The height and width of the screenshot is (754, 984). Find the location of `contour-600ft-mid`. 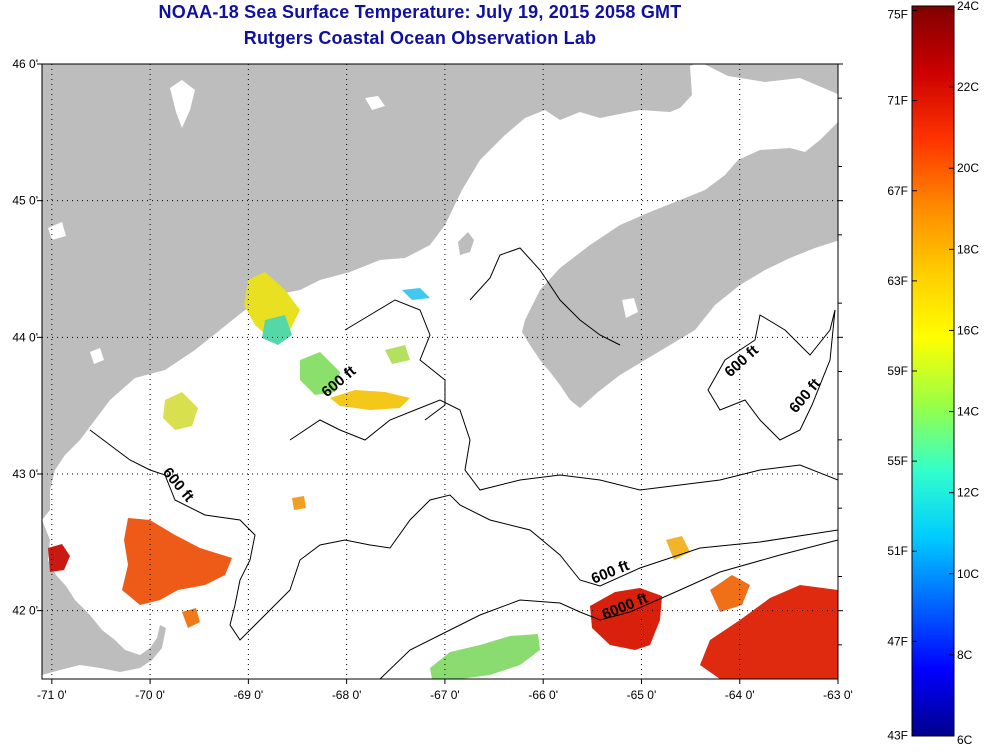

contour-600ft-mid is located at coordinates (395, 360).